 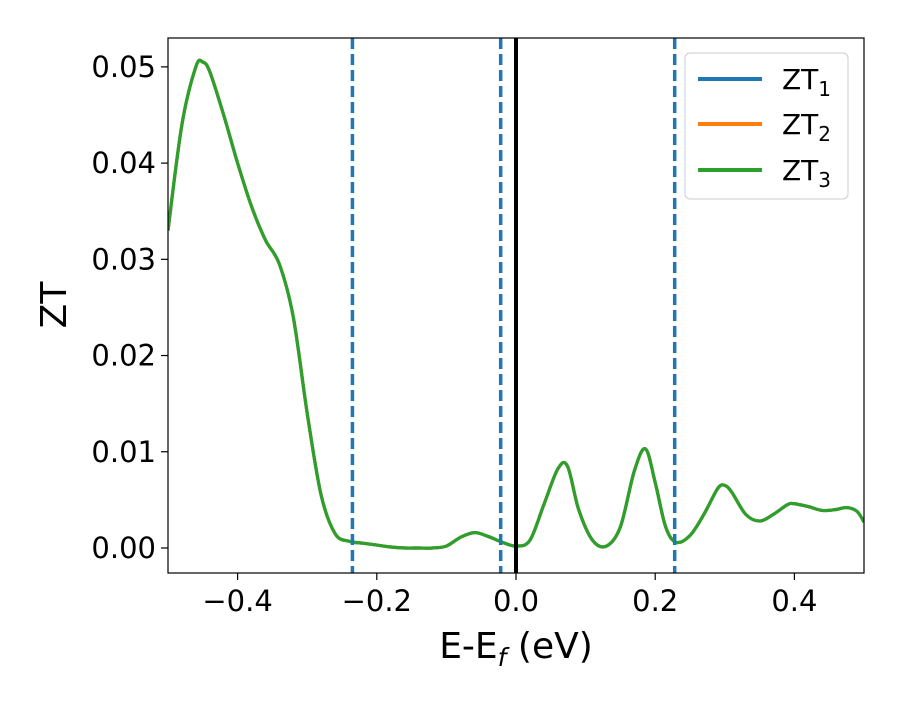 What do you see at coordinates (549, 646) in the screenshot?
I see `x-axis-title-unit: (eV)` at bounding box center [549, 646].